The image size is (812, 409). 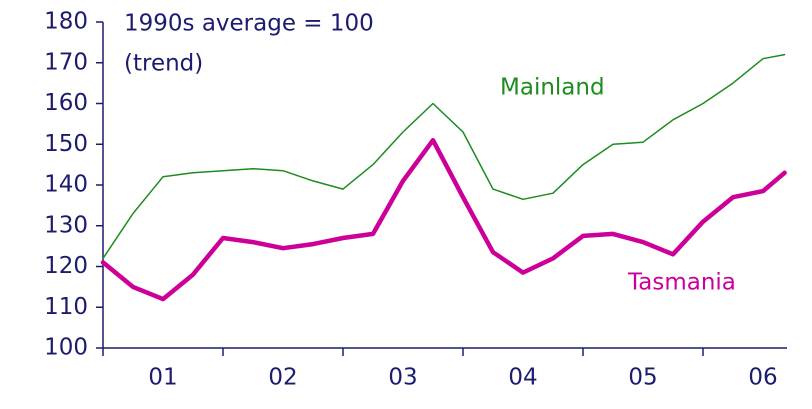 I want to click on x-tick-label: 05, so click(x=642, y=378).